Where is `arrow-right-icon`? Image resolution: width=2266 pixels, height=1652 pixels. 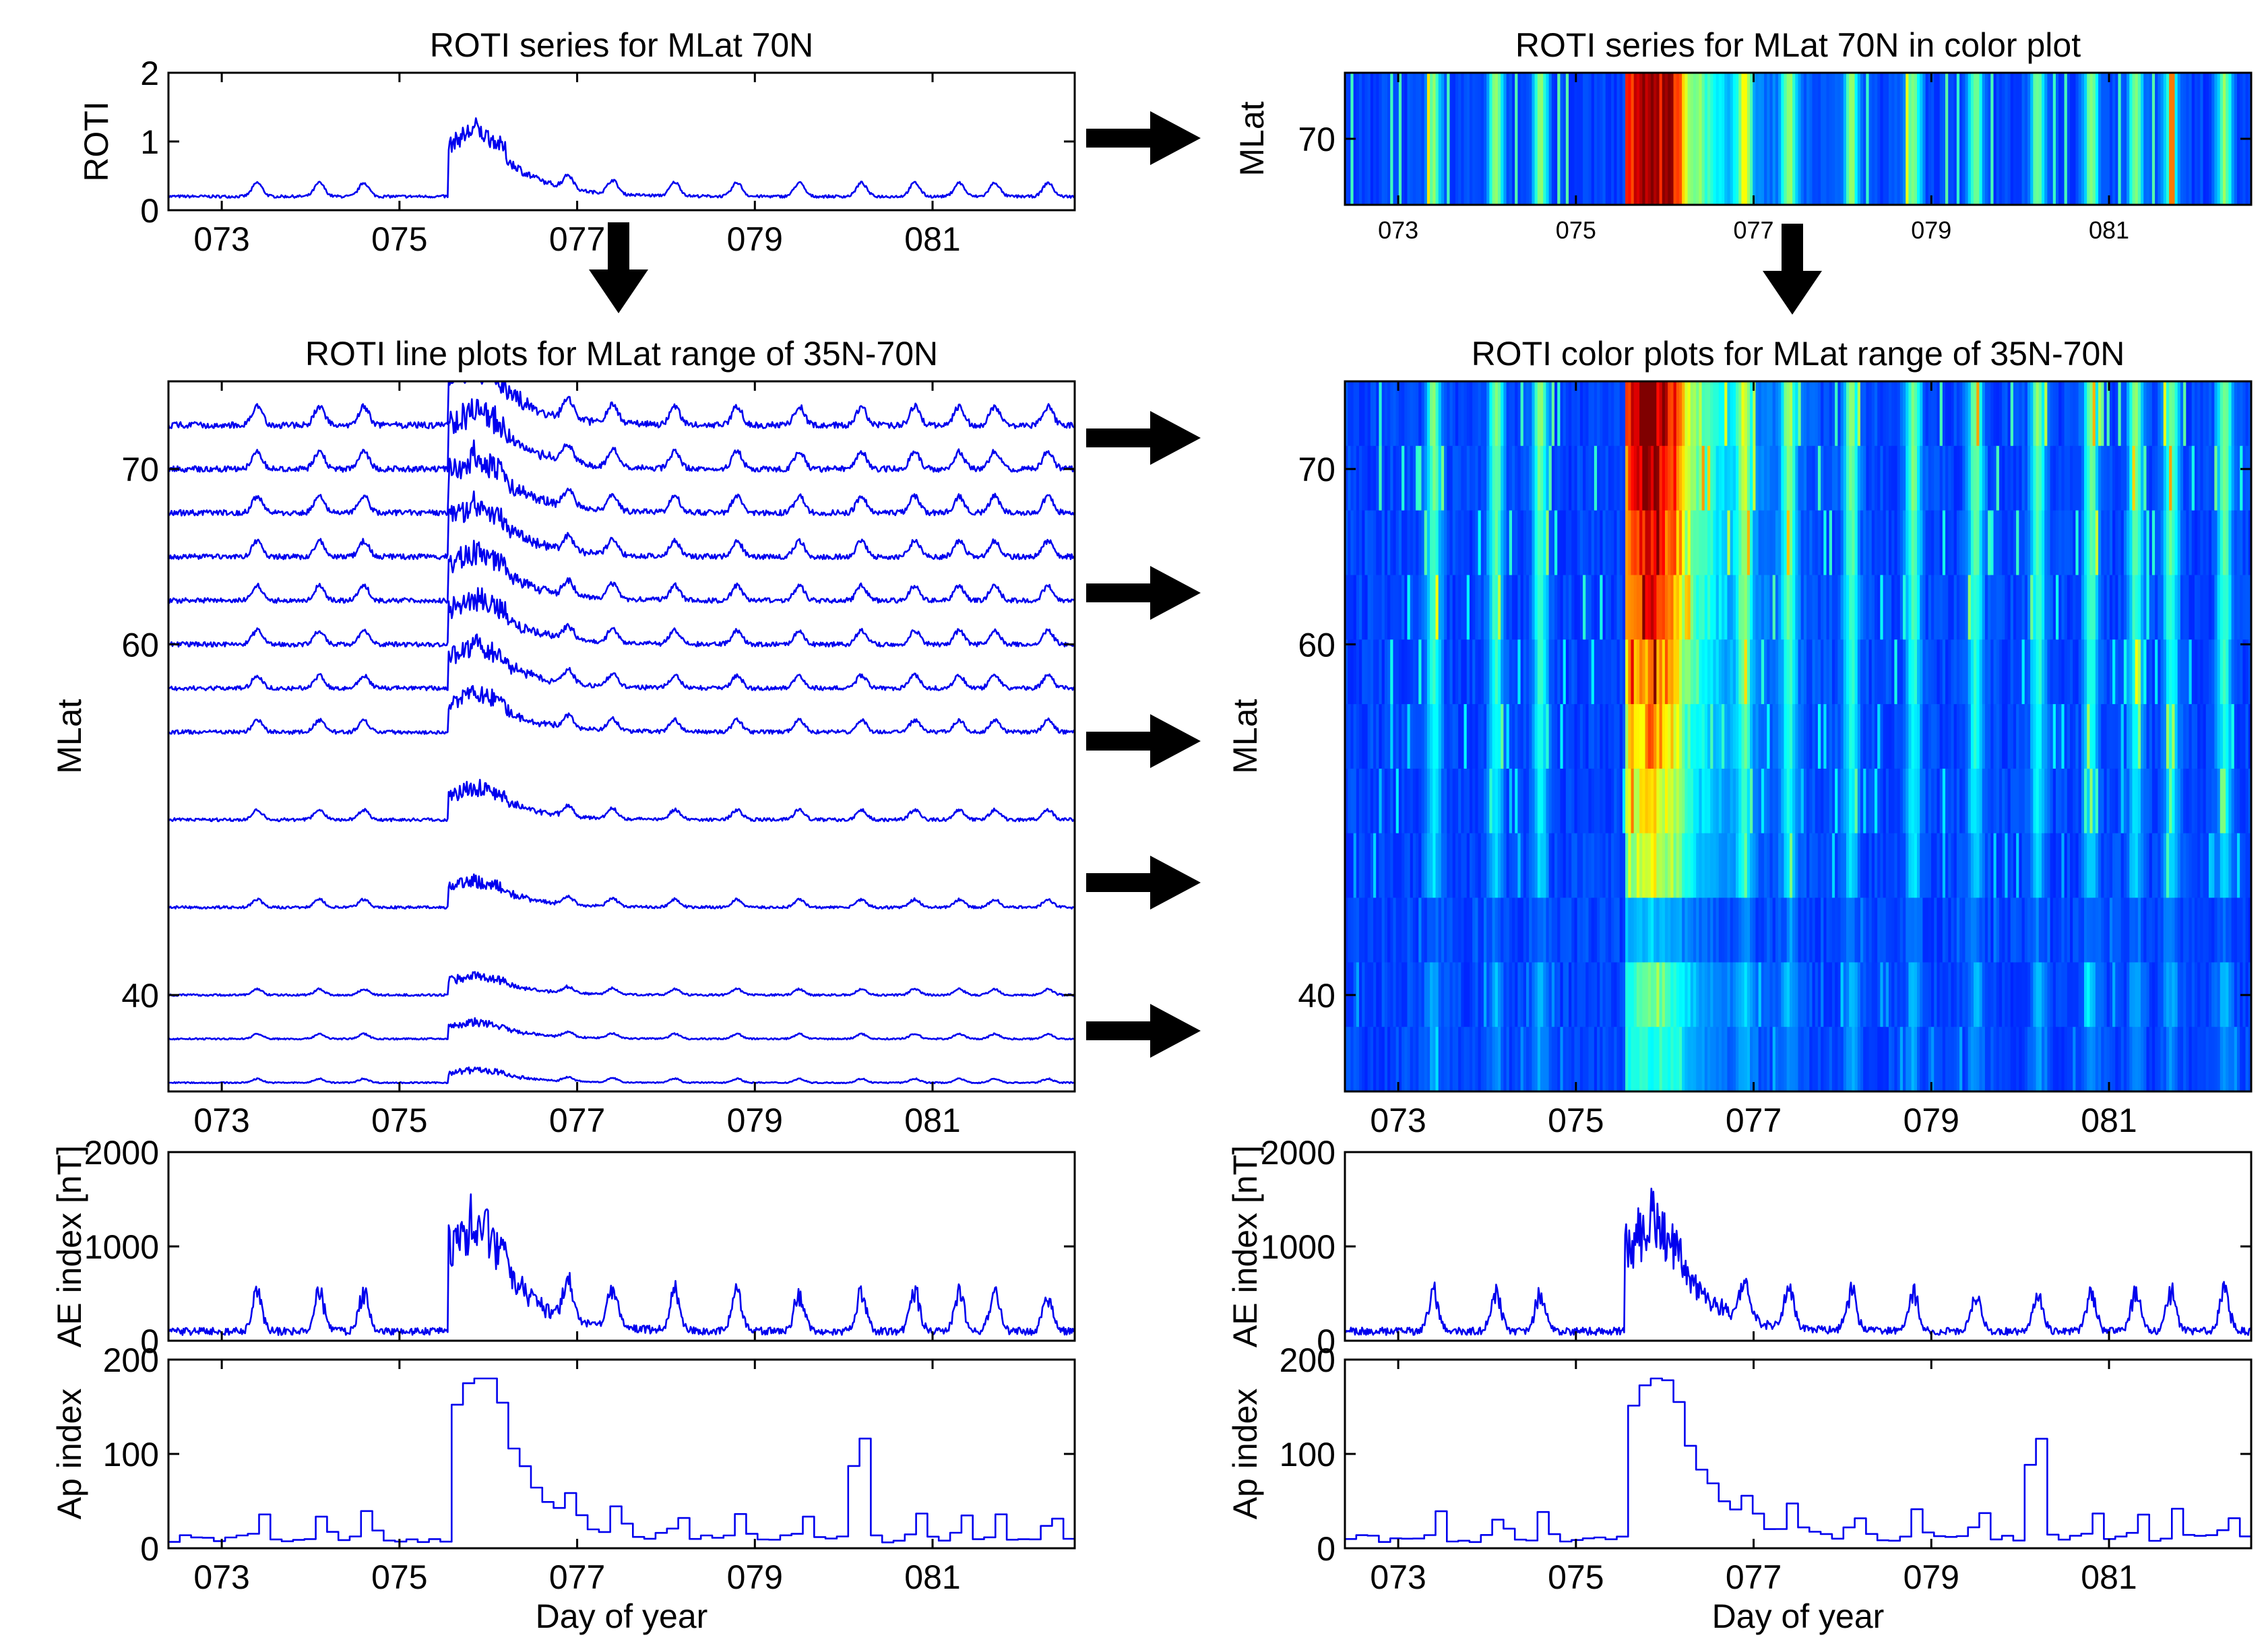
arrow-right-icon is located at coordinates (1144, 138).